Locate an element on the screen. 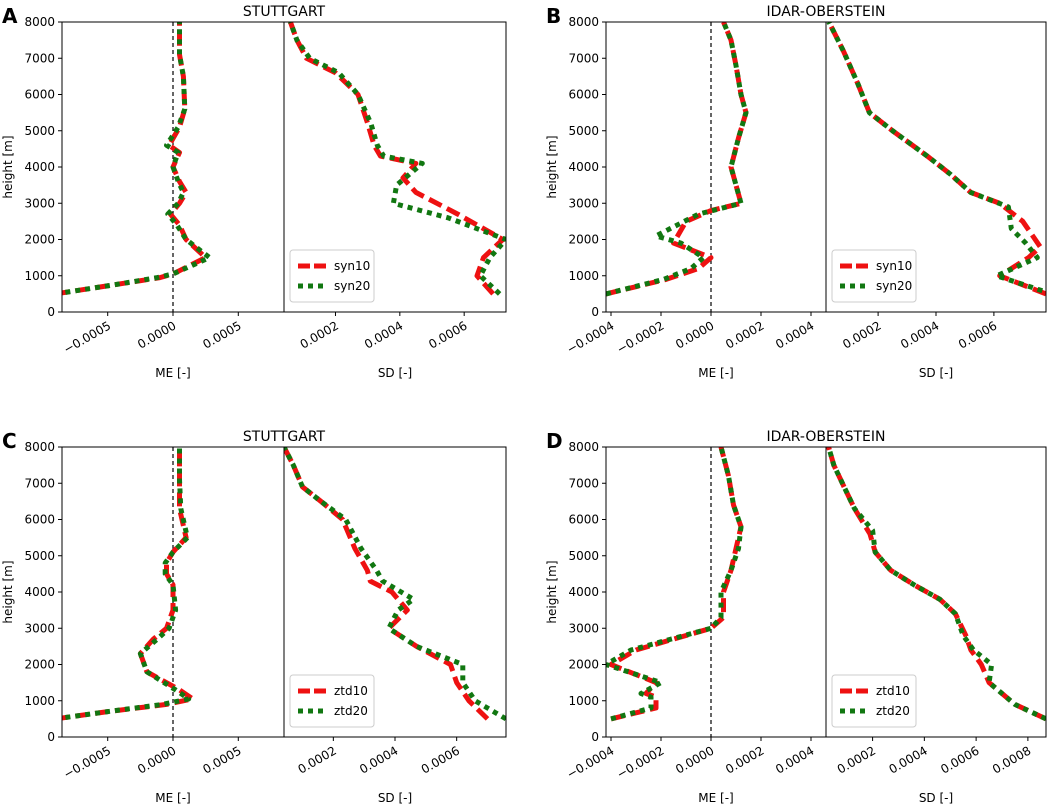  panel-letter: D is located at coordinates (554, 441).